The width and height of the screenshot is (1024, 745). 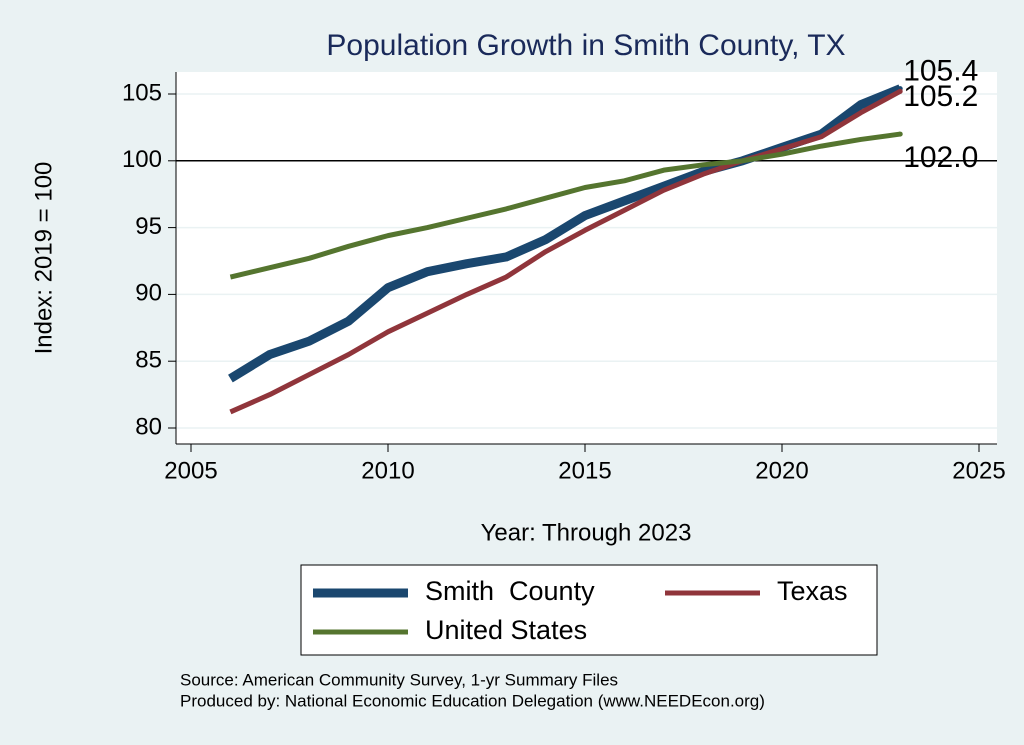 What do you see at coordinates (584, 470) in the screenshot?
I see `x-tick-label: 2015` at bounding box center [584, 470].